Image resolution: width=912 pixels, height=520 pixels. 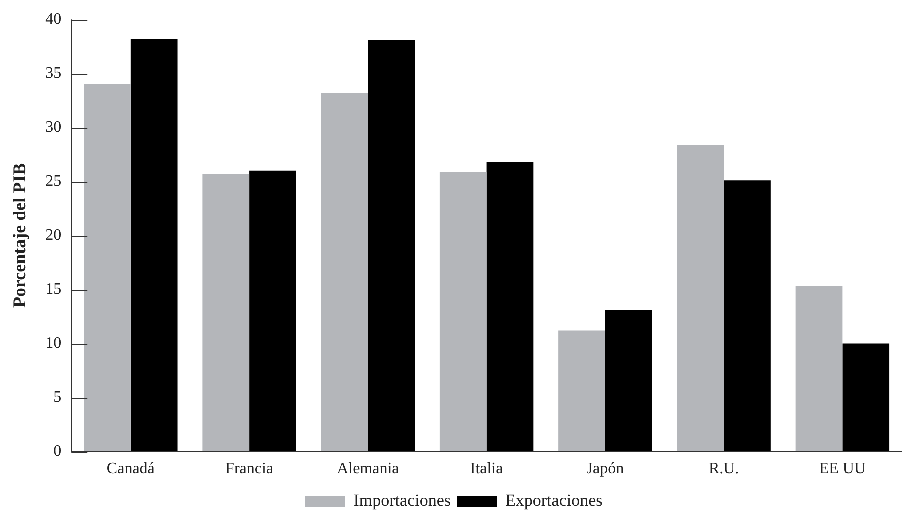 I want to click on x-tick-label: Alemania, so click(x=368, y=469).